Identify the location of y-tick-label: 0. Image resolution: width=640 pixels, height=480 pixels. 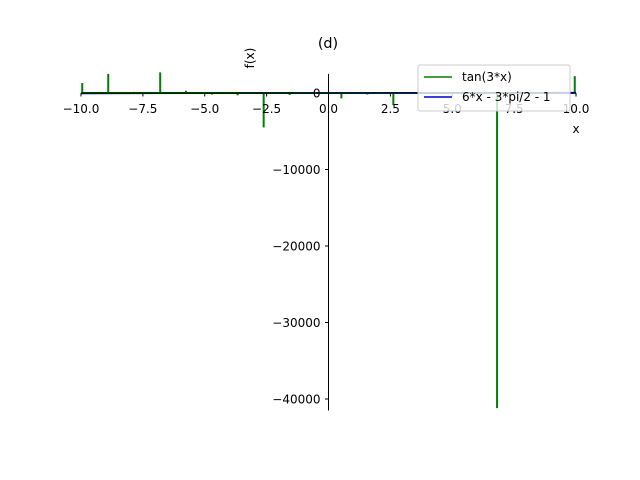
(317, 94).